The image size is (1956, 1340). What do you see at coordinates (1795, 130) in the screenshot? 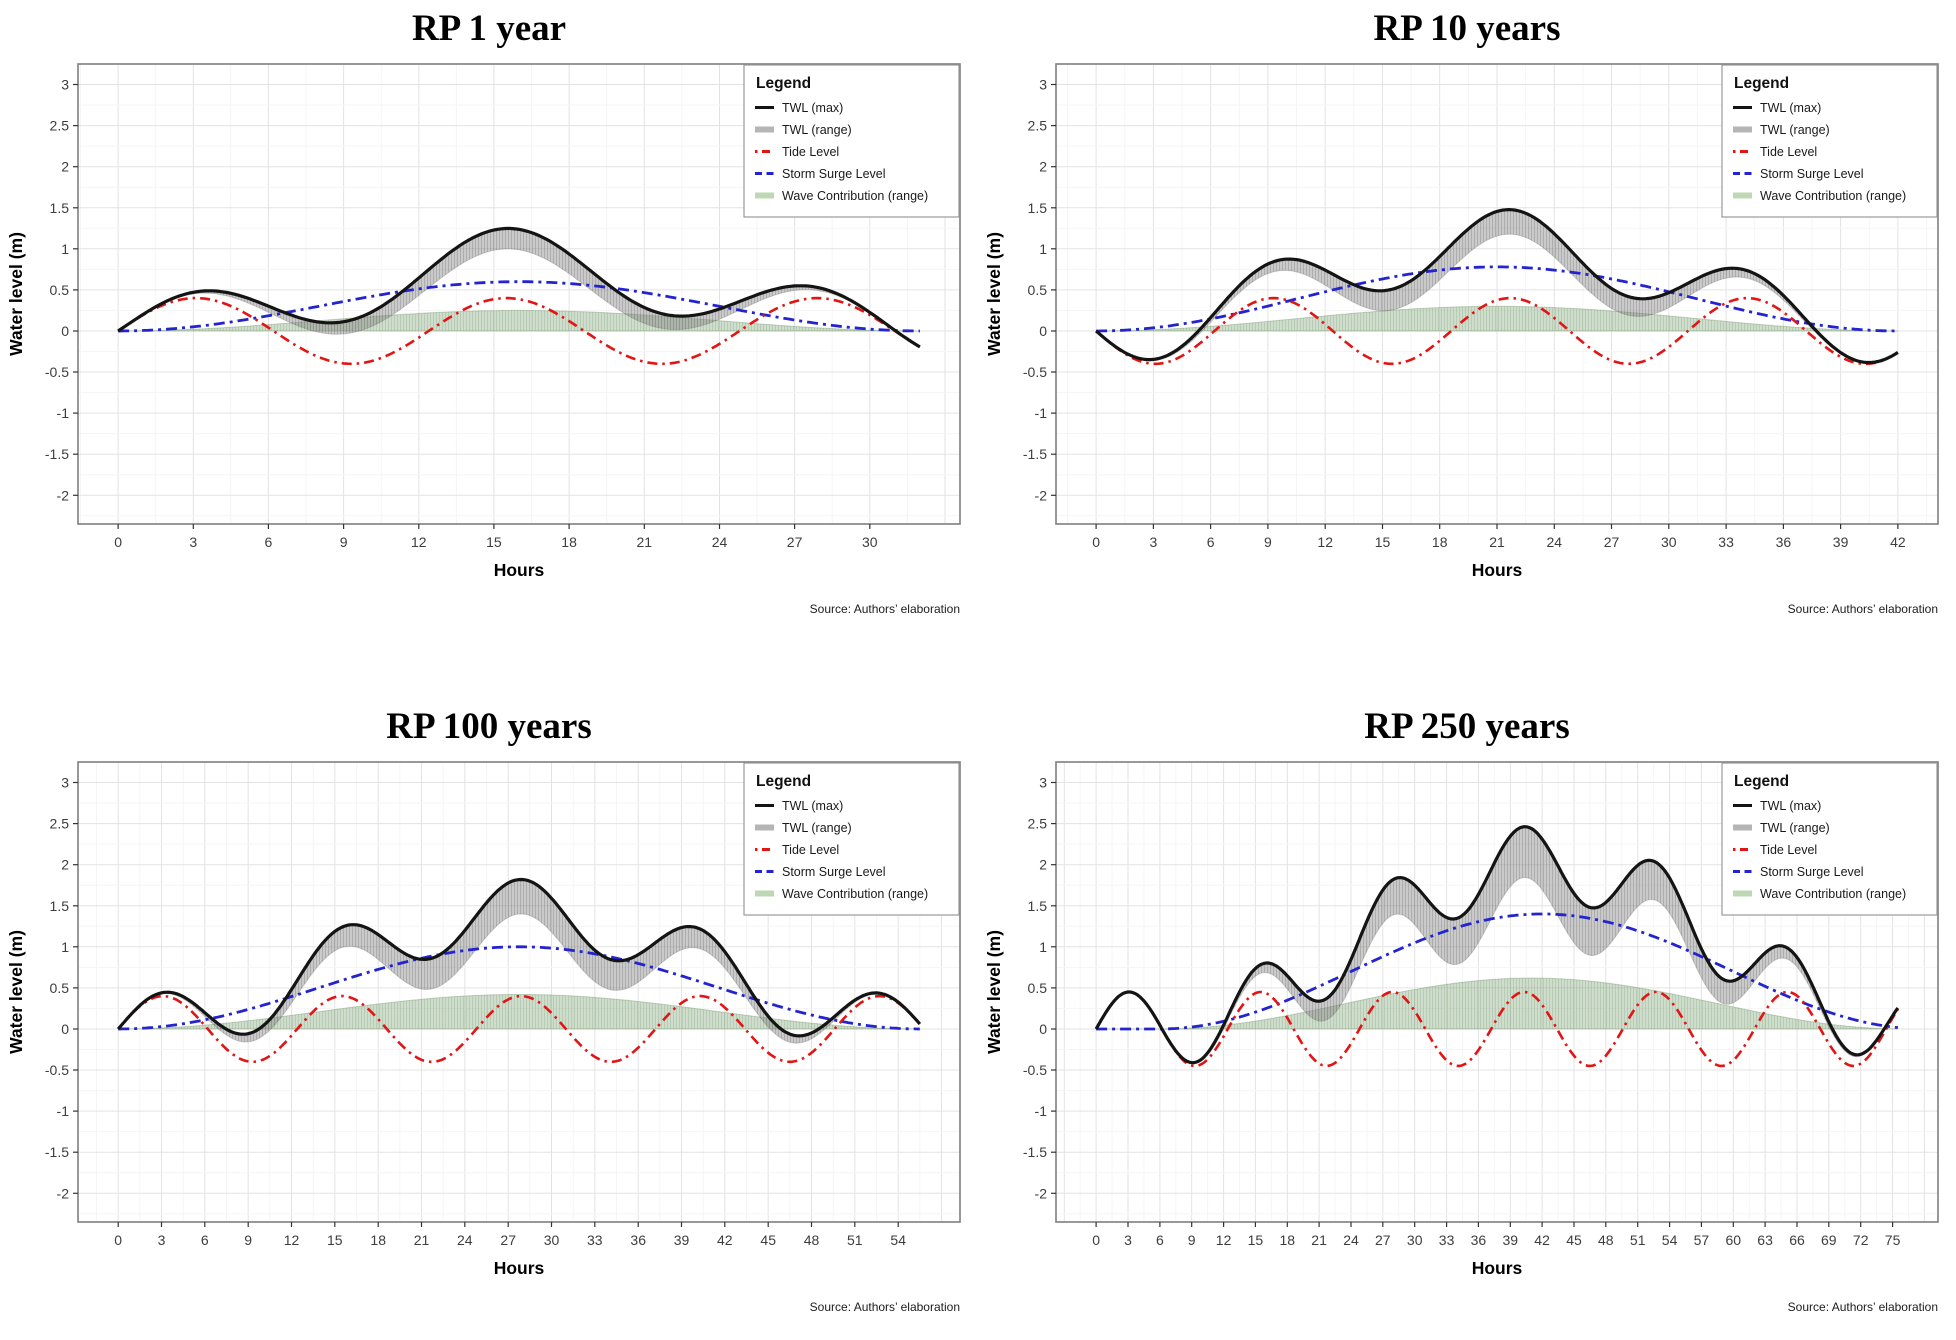
I see `legend-label: TWL (range)` at bounding box center [1795, 130].